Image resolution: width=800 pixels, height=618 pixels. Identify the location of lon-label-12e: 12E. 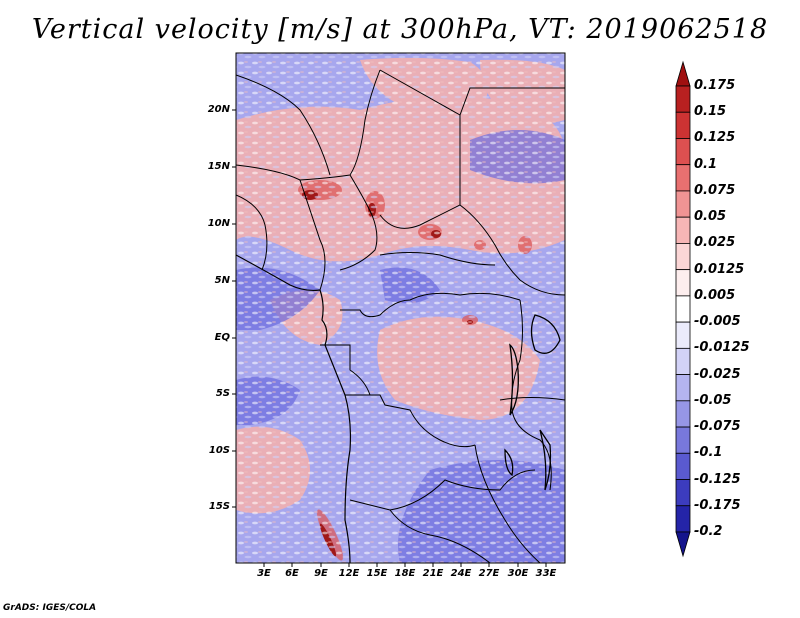
(349, 573).